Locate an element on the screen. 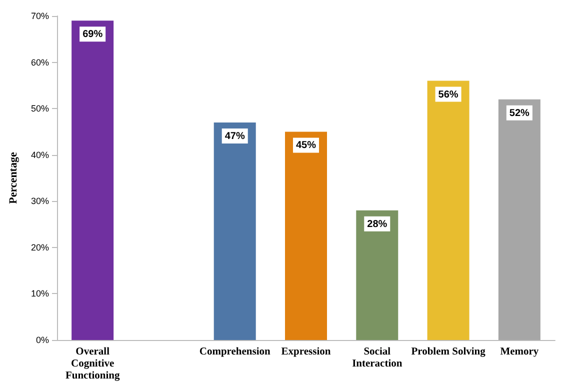  y-tick-label: 50% is located at coordinates (39, 109).